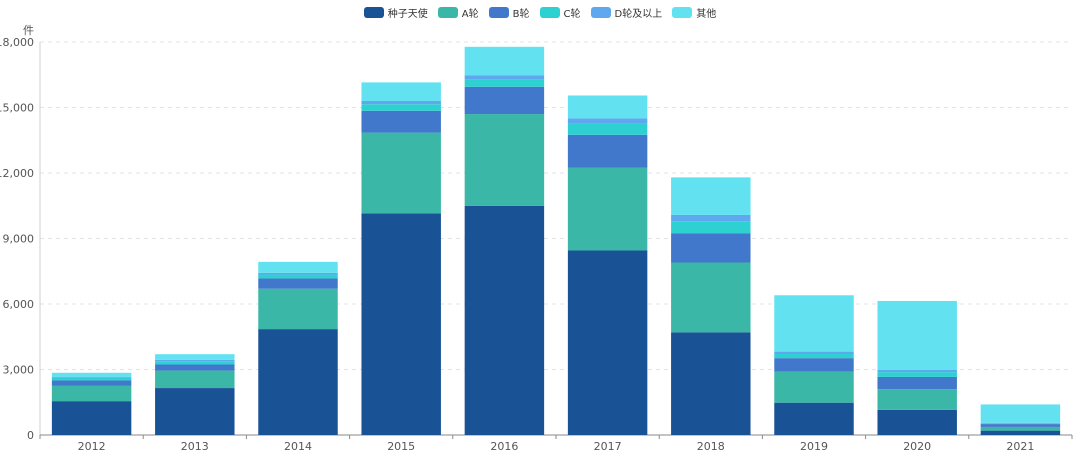 The image size is (1080, 456). I want to click on x-tick-label: 2018, so click(711, 446).